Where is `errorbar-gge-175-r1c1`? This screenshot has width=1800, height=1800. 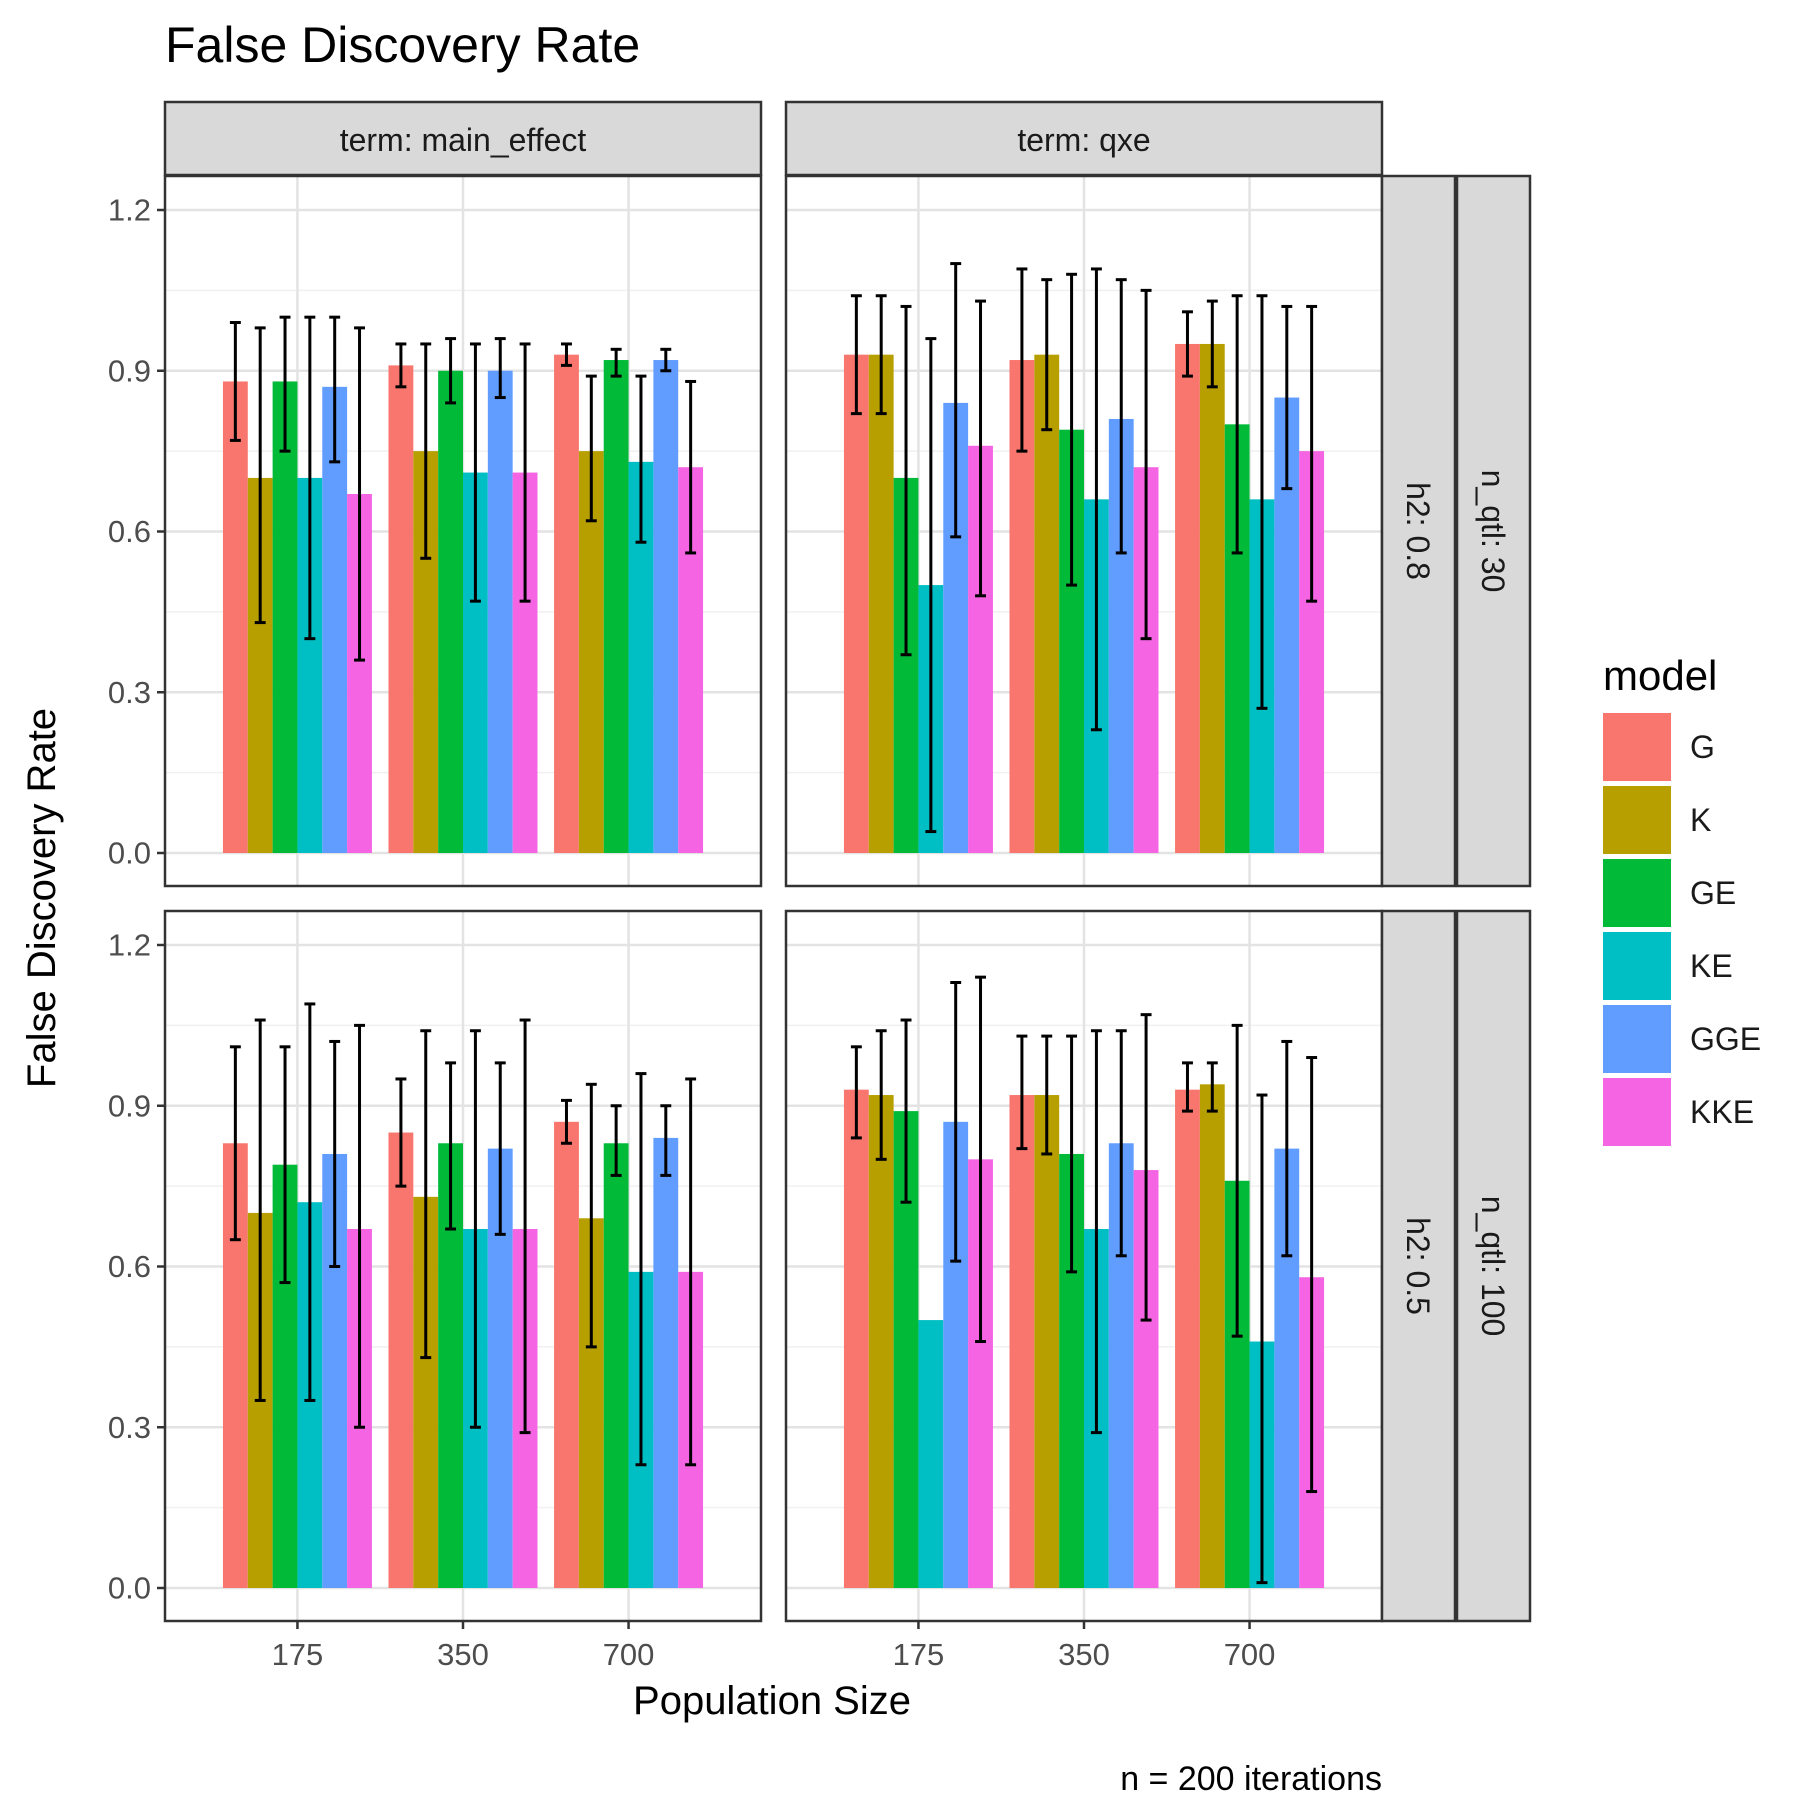
errorbar-gge-175-r1c1 is located at coordinates (956, 1122).